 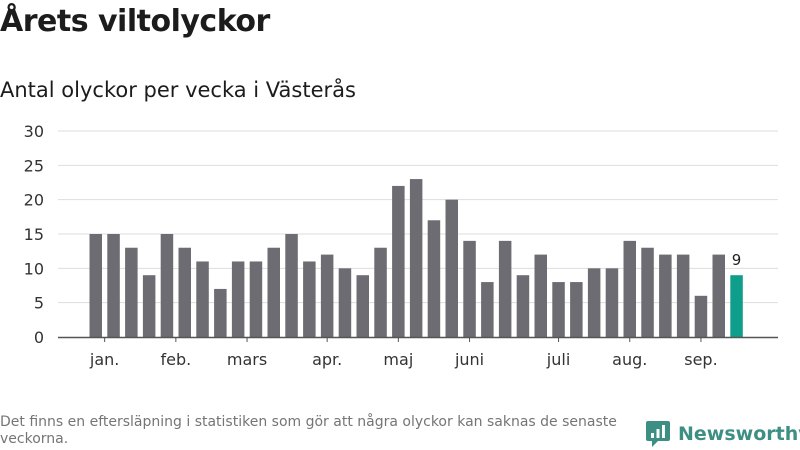 I want to click on x-tick-label: juli, so click(x=558, y=359).